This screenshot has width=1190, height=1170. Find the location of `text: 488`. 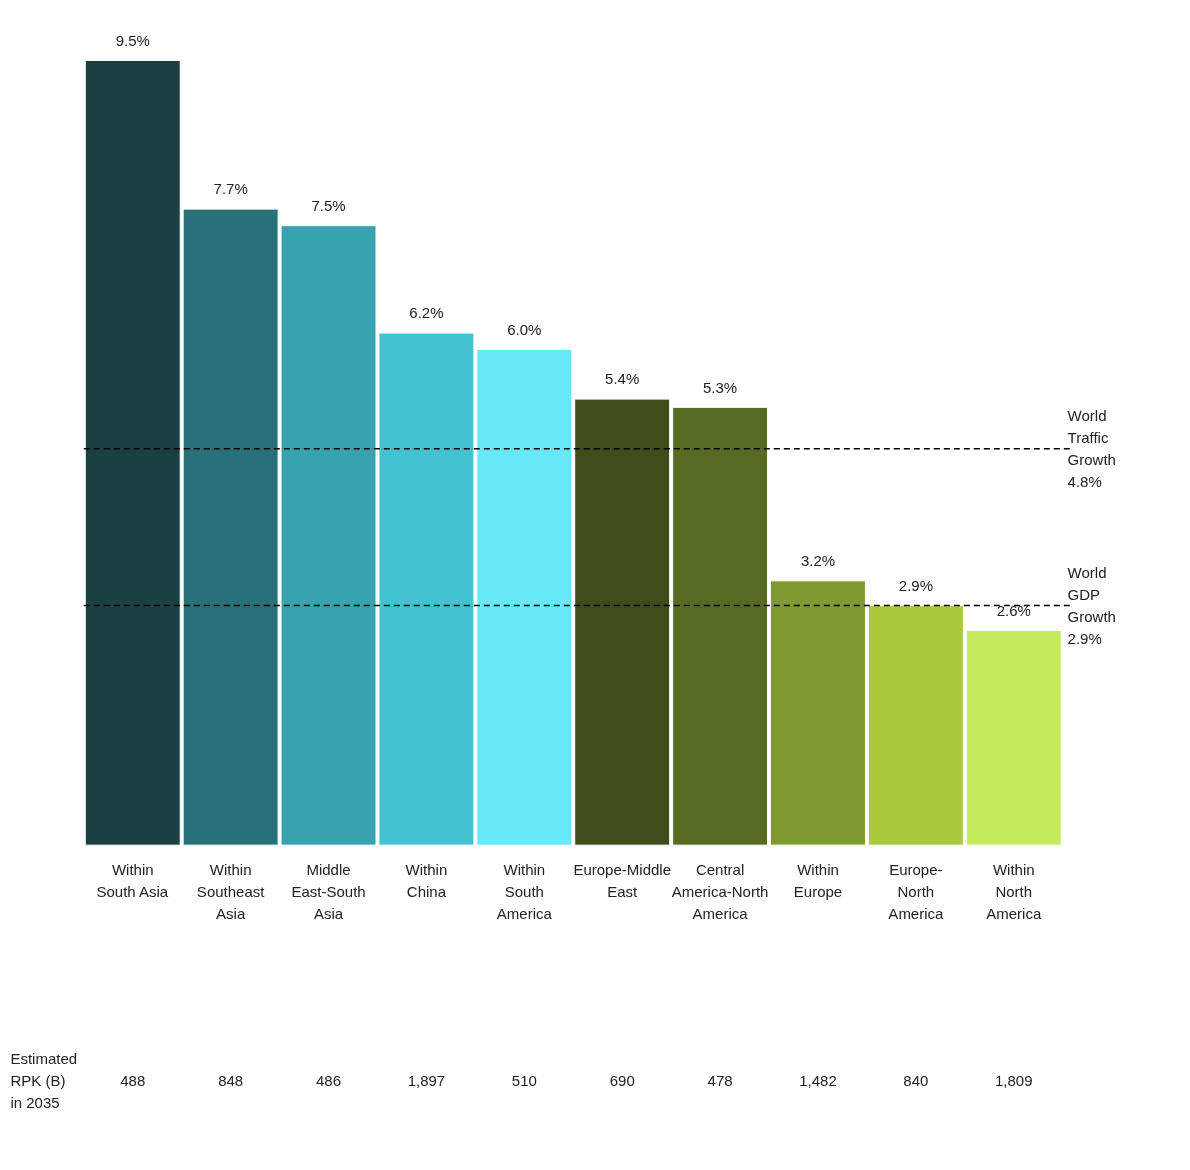

text: 488 is located at coordinates (133, 1080).